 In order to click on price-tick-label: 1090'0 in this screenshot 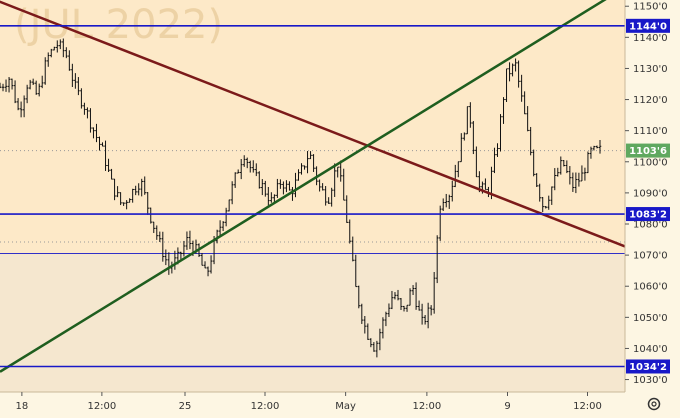, I will do `click(650, 193)`.